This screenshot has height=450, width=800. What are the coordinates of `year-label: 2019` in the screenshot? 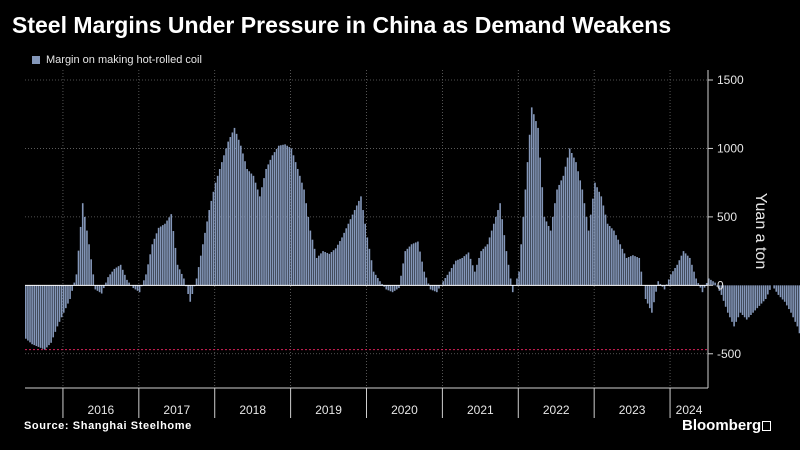 It's located at (328, 410).